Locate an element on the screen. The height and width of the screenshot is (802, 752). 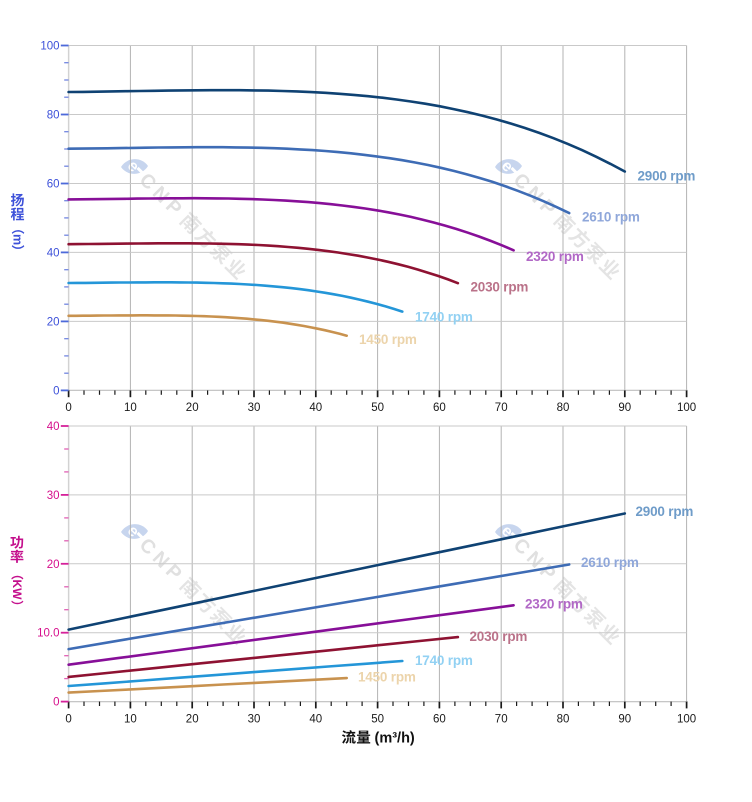
svg-text: (m³/h) is located at coordinates (395, 739).